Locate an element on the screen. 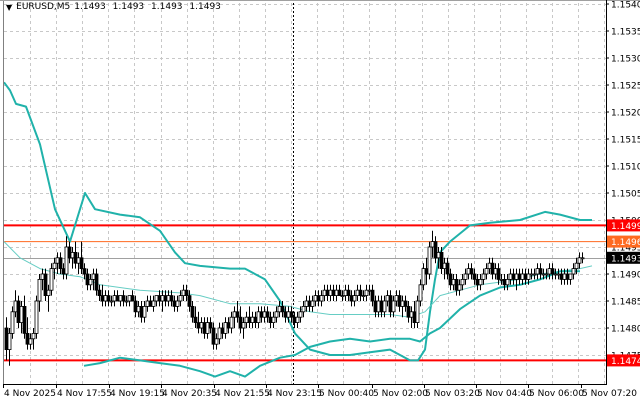  time-tick-label: 5 Nov 00:40 is located at coordinates (346, 394).